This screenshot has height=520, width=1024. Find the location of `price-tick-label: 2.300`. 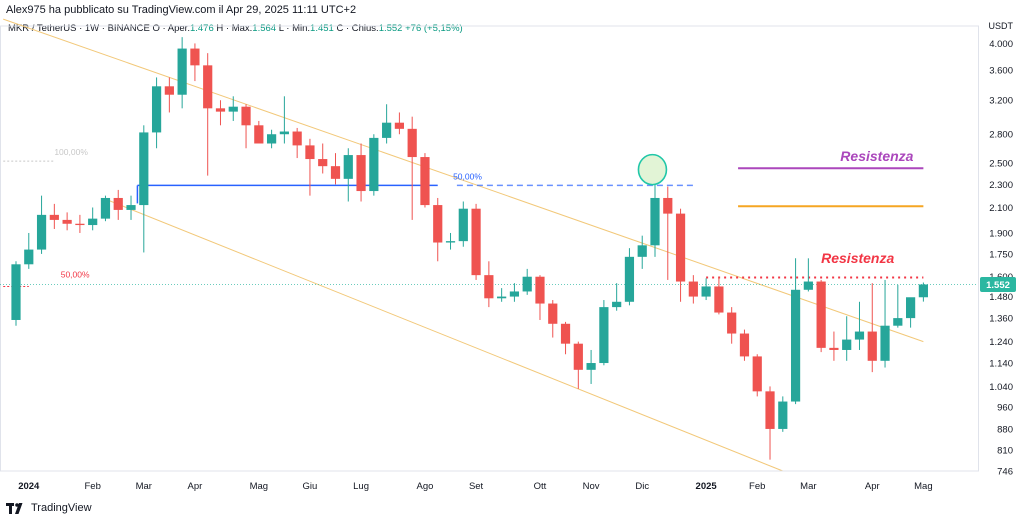

price-tick-label: 2.300 is located at coordinates (1001, 185).